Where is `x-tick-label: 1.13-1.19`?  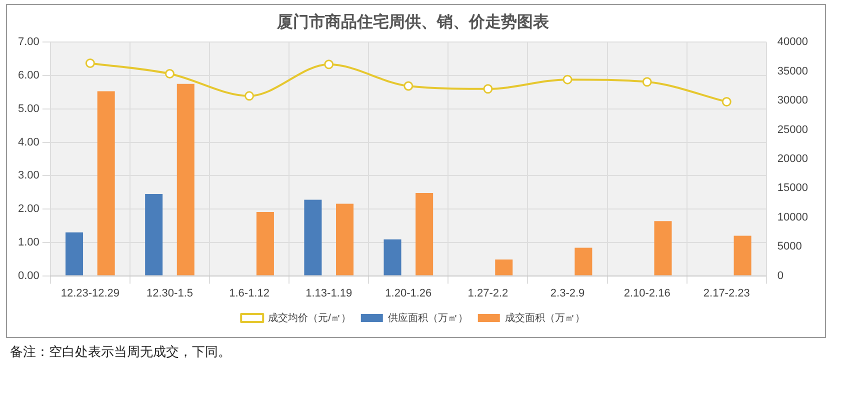 x-tick-label: 1.13-1.19 is located at coordinates (329, 293).